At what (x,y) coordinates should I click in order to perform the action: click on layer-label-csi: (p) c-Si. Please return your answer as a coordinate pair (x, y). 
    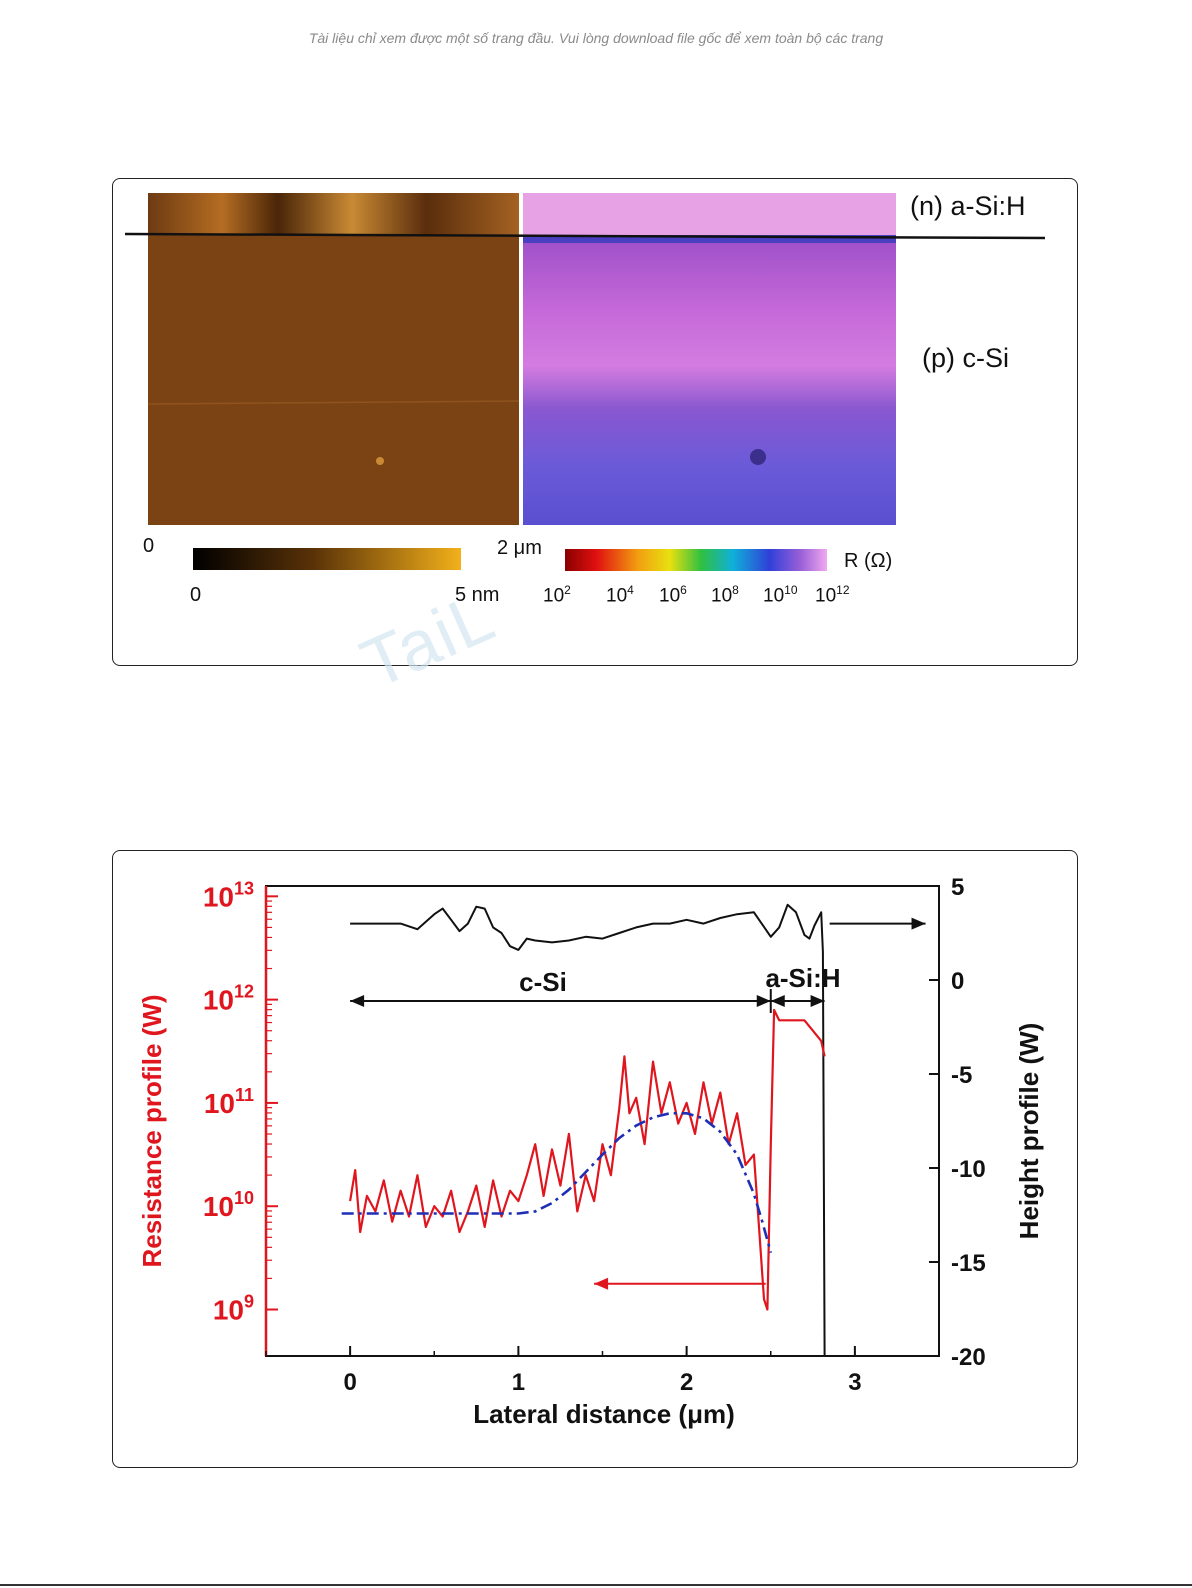
    Looking at the image, I should click on (965, 358).